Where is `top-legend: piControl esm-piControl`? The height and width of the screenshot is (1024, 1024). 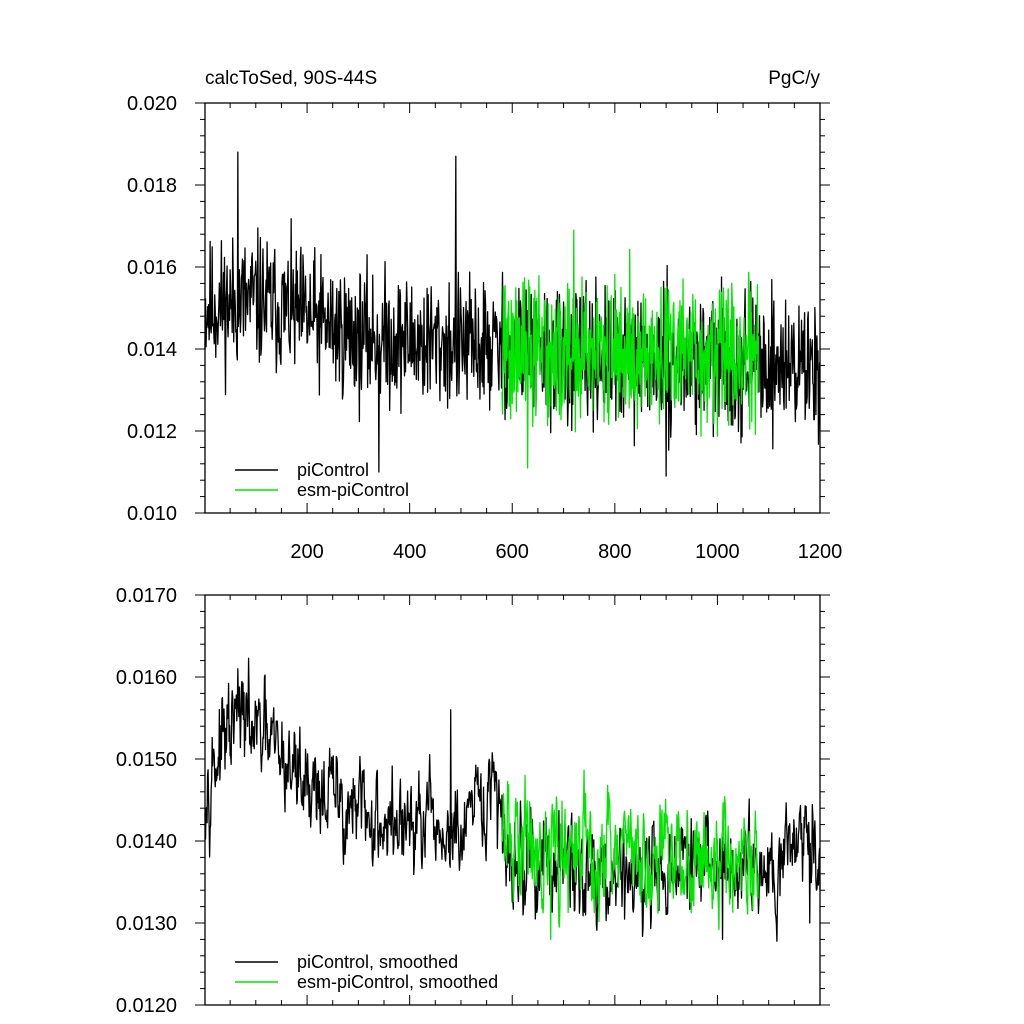
top-legend: piControl esm-piControl is located at coordinates (322, 480).